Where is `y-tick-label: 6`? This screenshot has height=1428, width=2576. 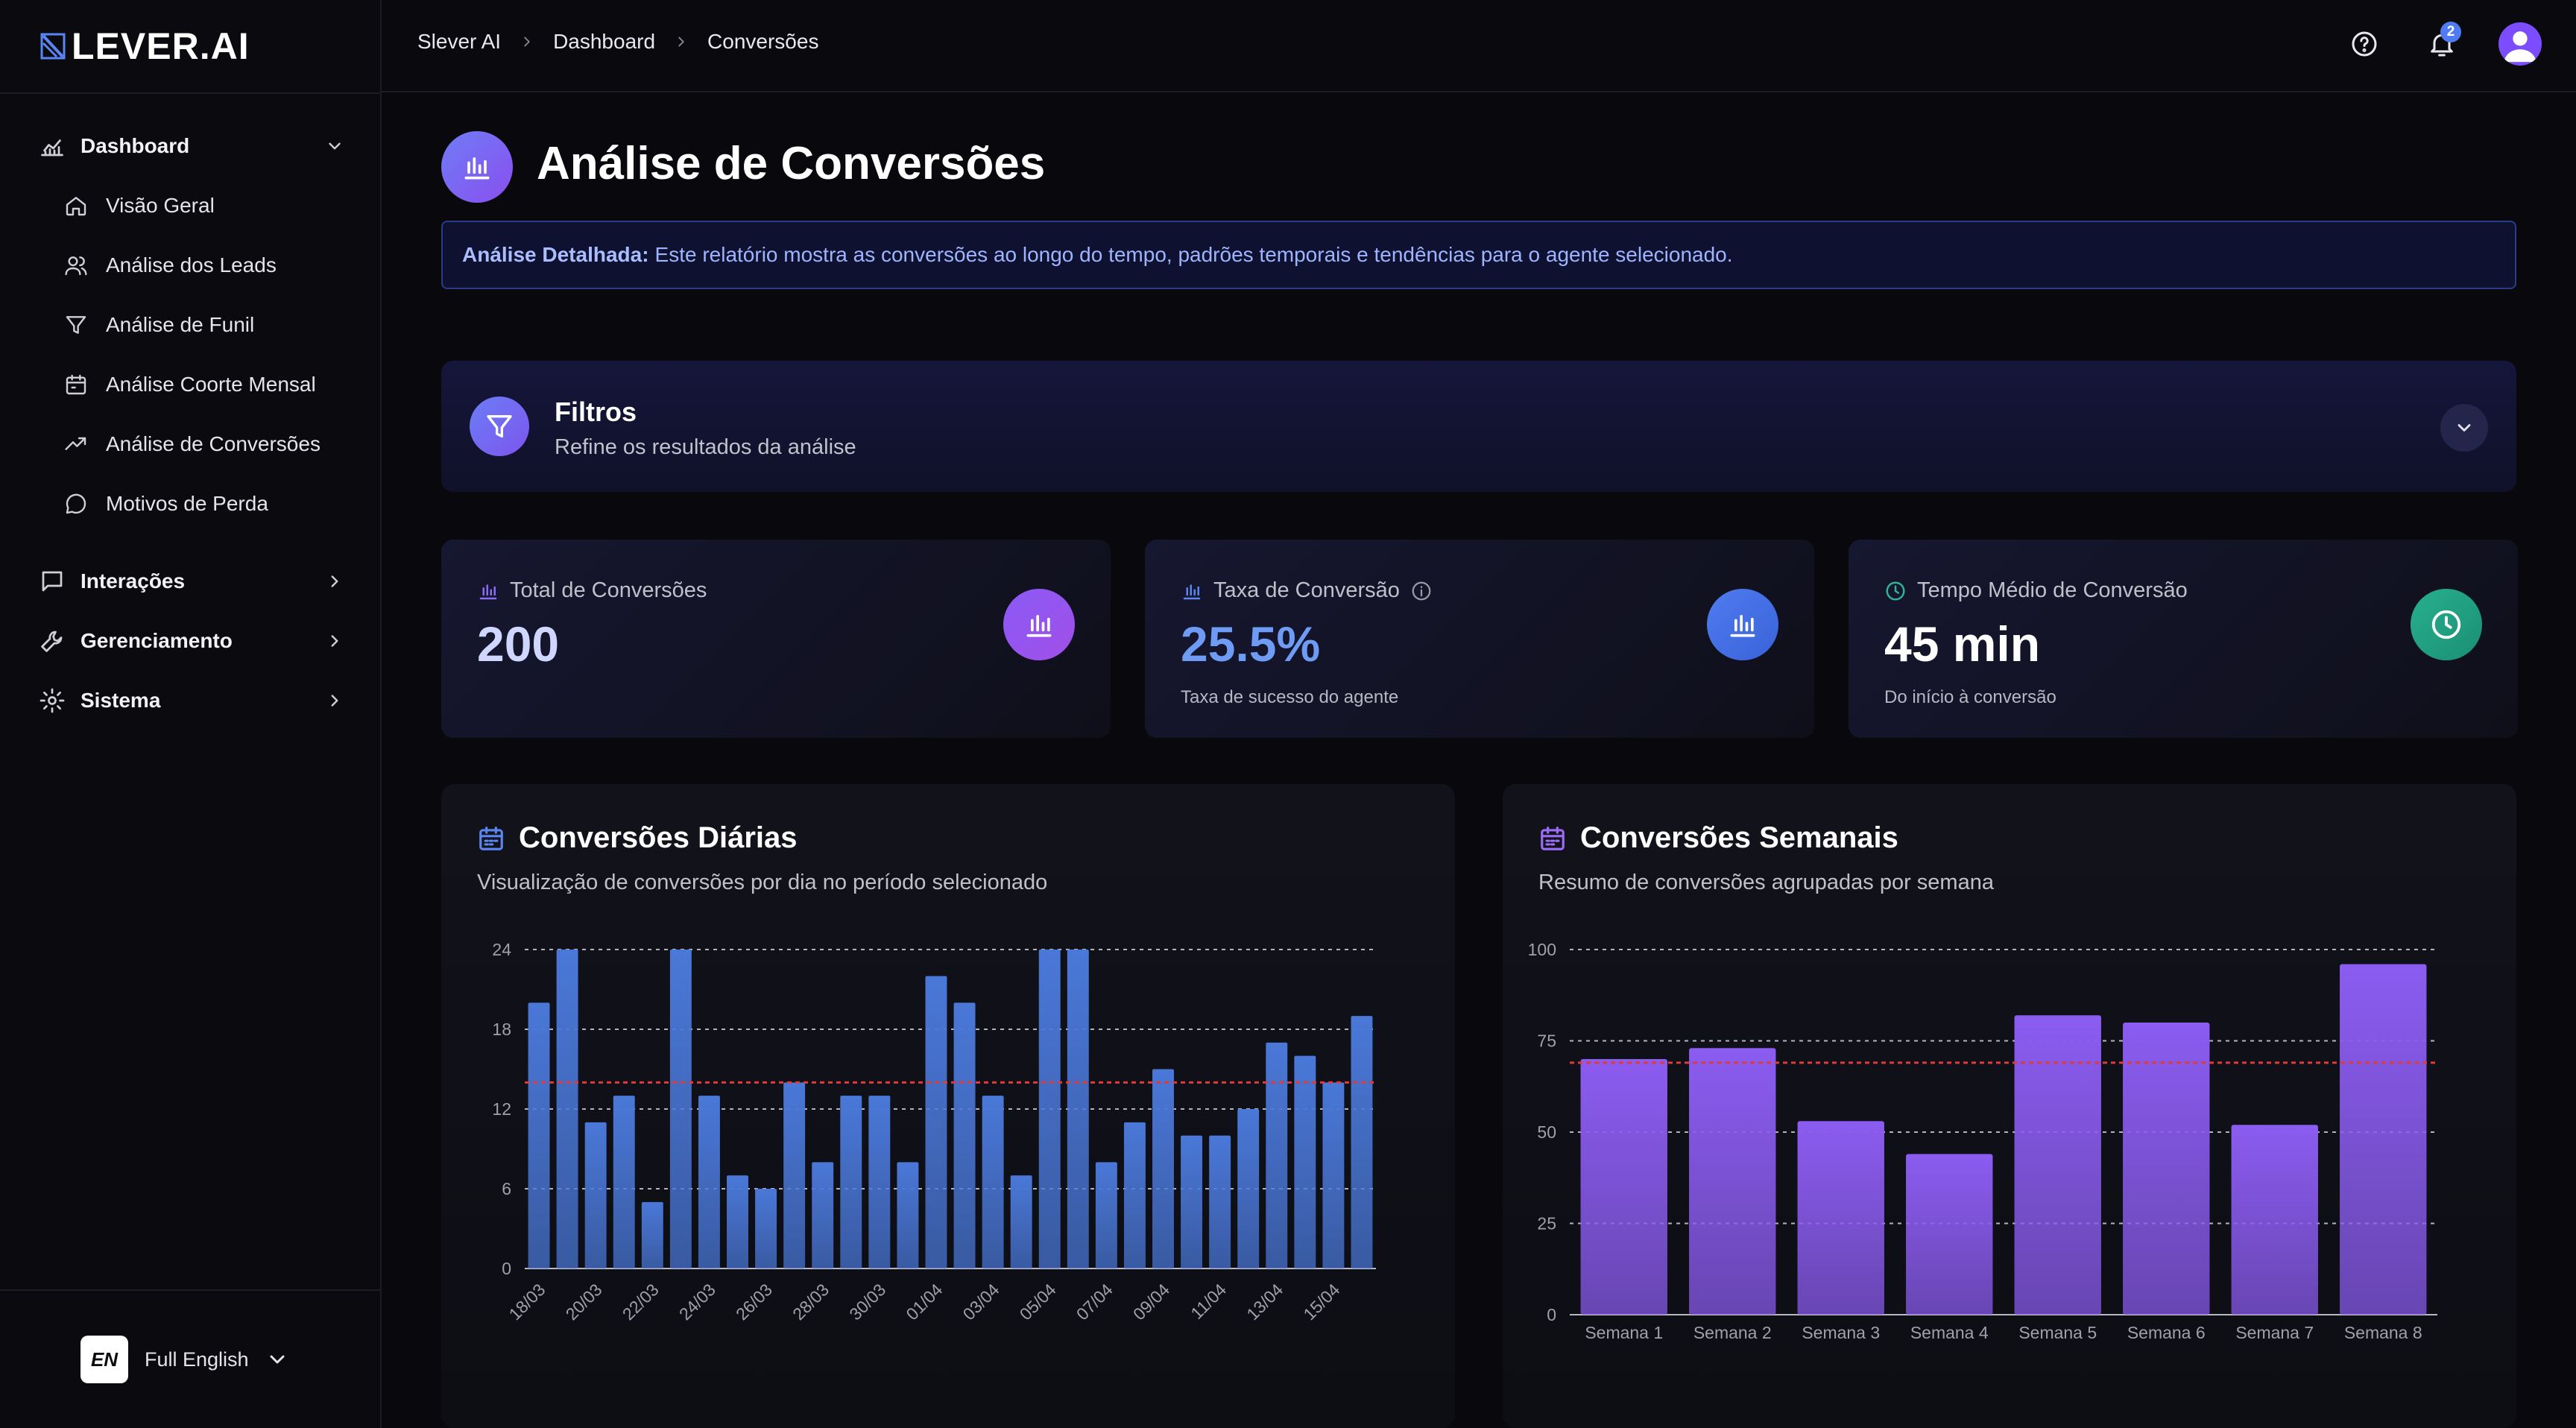 y-tick-label: 6 is located at coordinates (506, 1188).